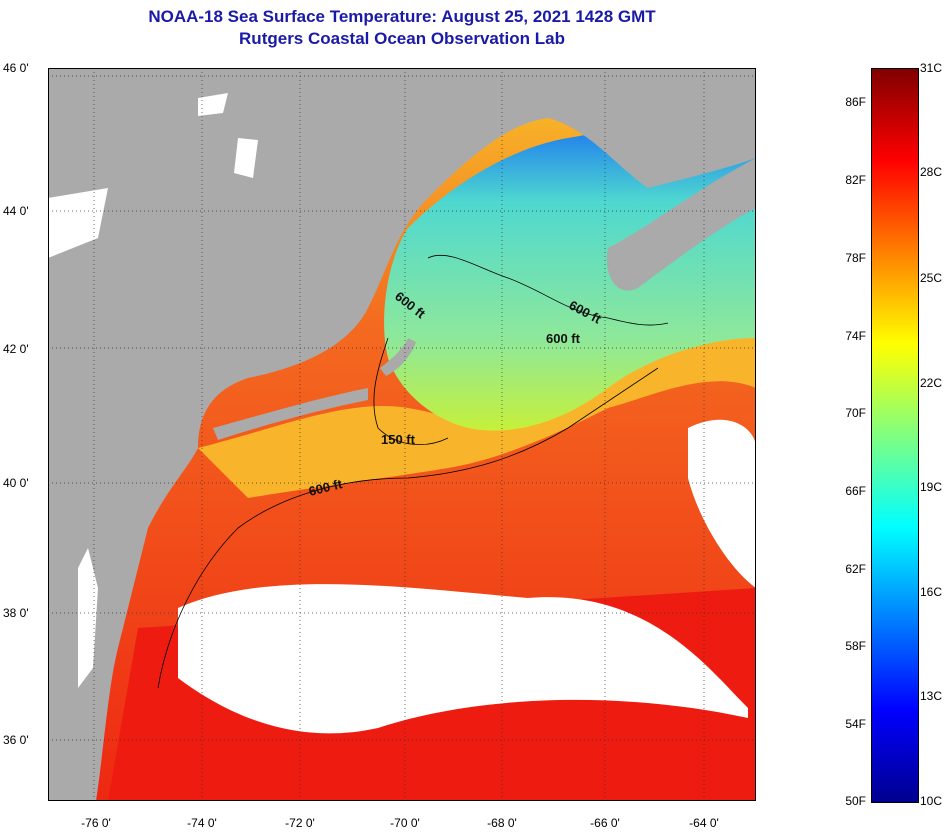 This screenshot has width=952, height=832. I want to click on isobath-label-600ft-georges: 600 ft, so click(563, 338).